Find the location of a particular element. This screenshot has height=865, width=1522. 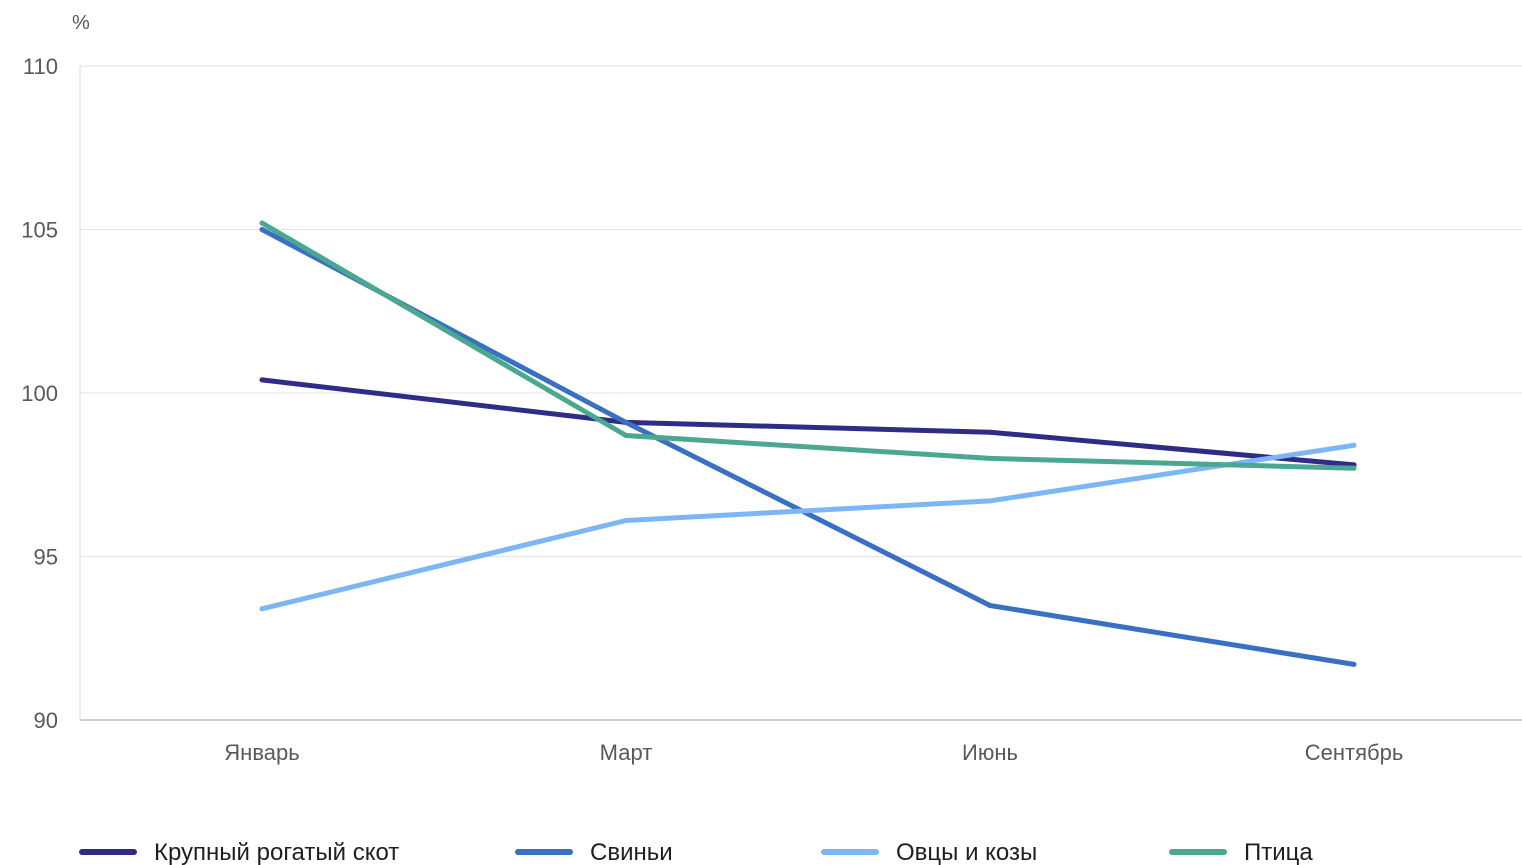

legend-item: Свиньи is located at coordinates (594, 852).